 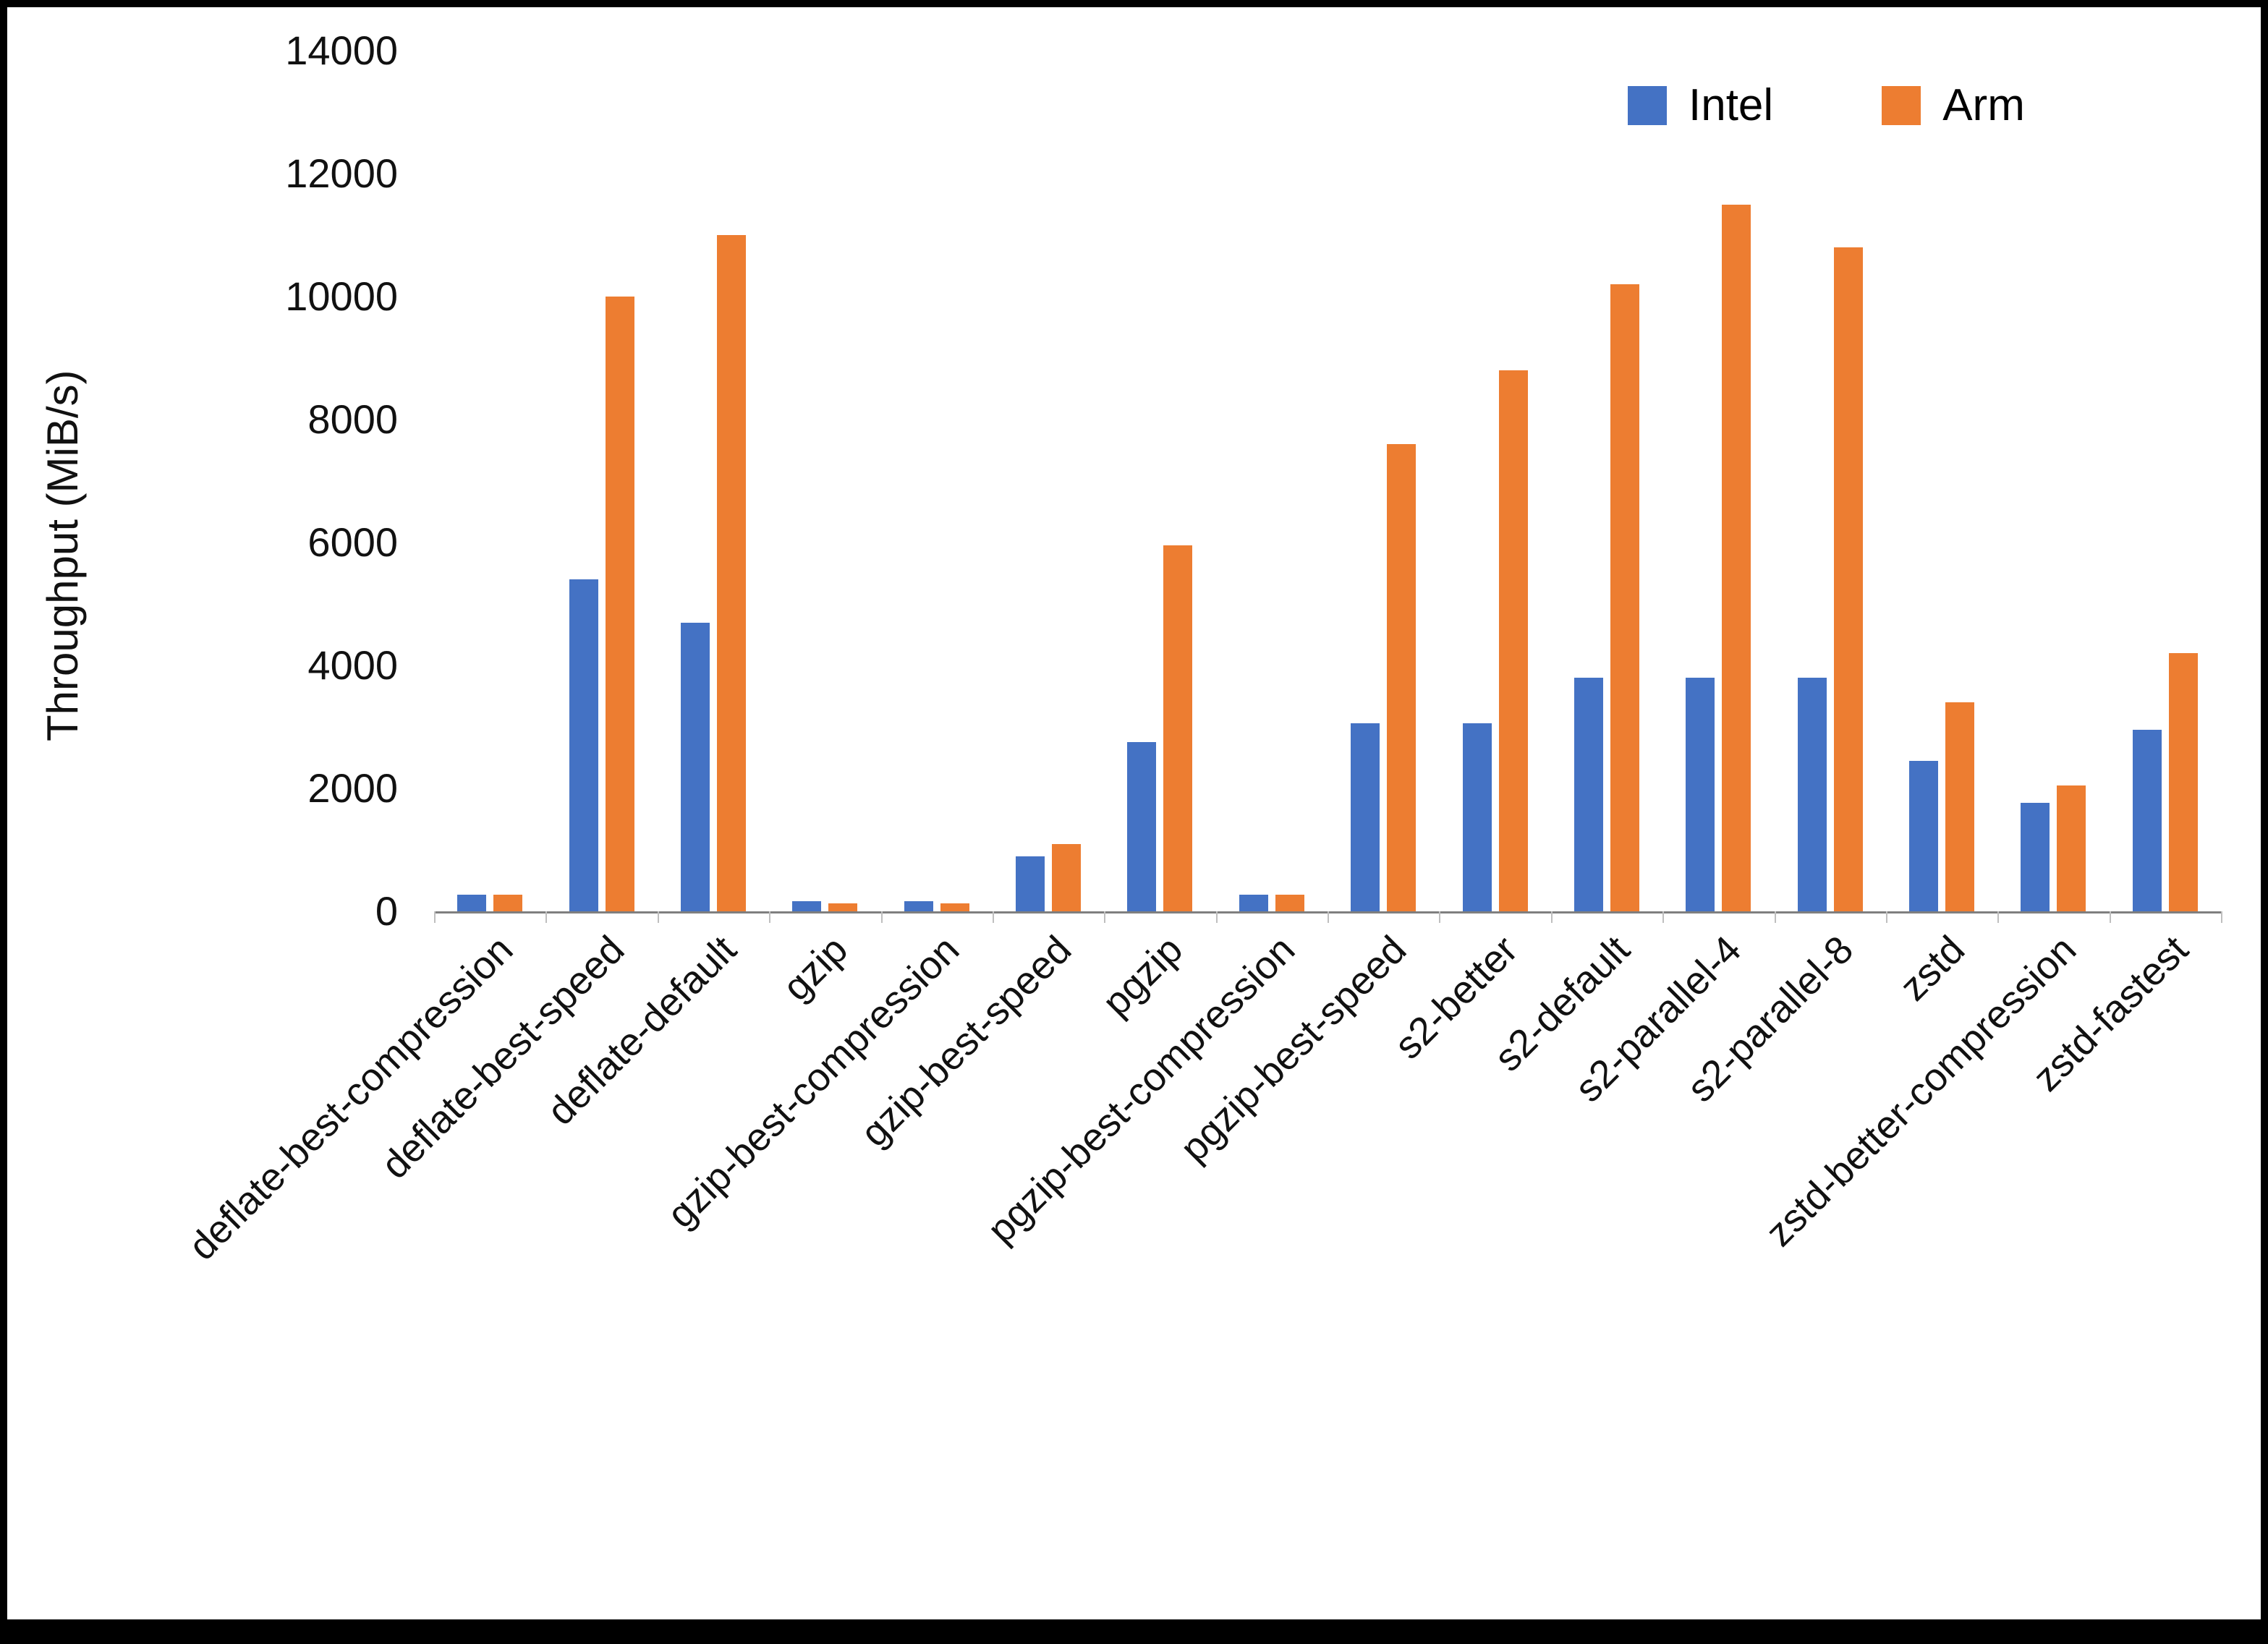 What do you see at coordinates (1513, 640) in the screenshot?
I see `bar-arm-s2-better` at bounding box center [1513, 640].